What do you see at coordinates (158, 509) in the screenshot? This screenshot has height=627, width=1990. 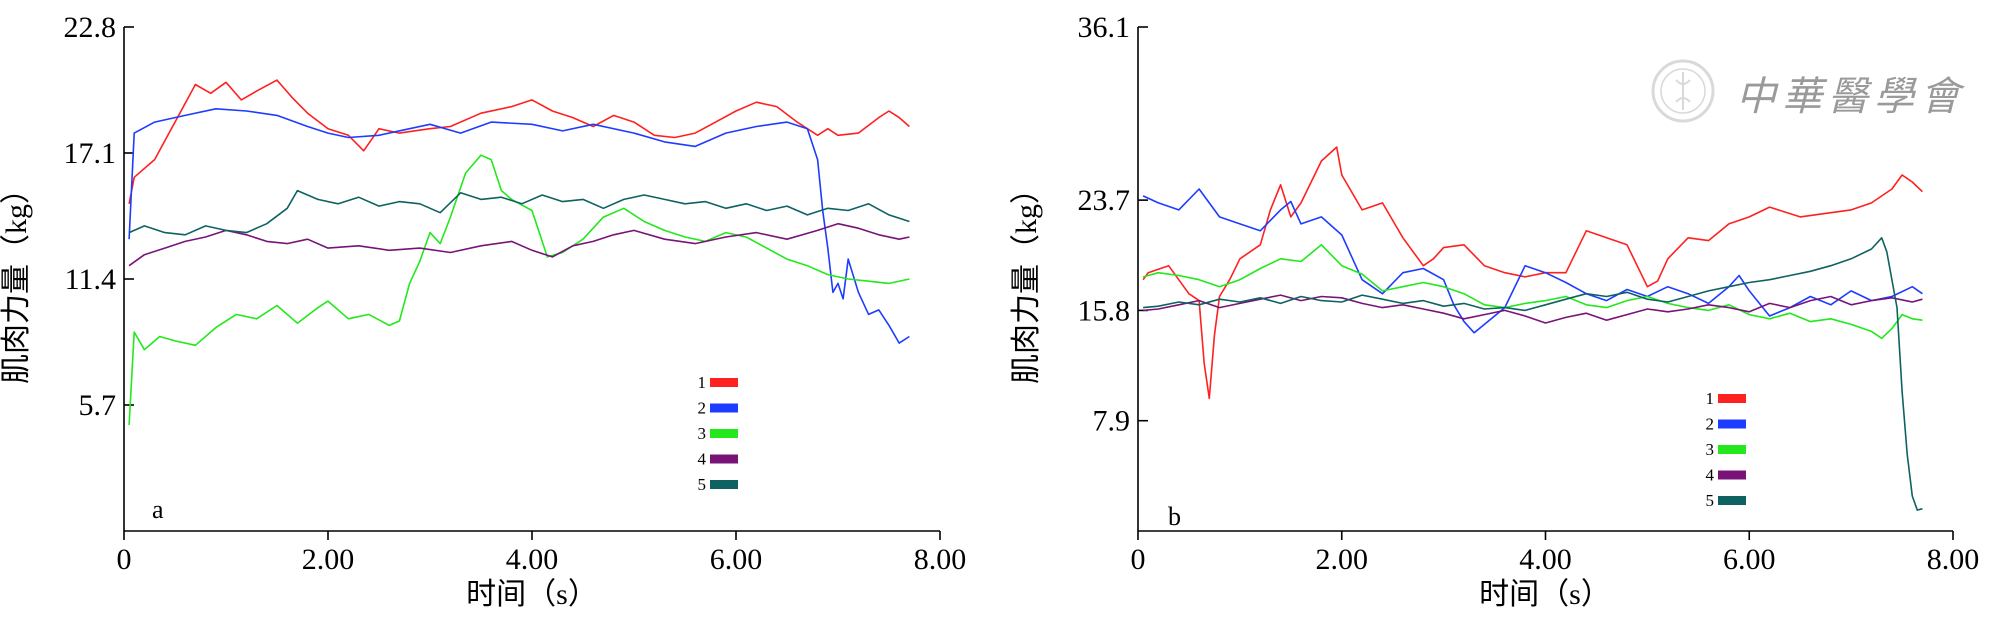 I see `panel-label: a` at bounding box center [158, 509].